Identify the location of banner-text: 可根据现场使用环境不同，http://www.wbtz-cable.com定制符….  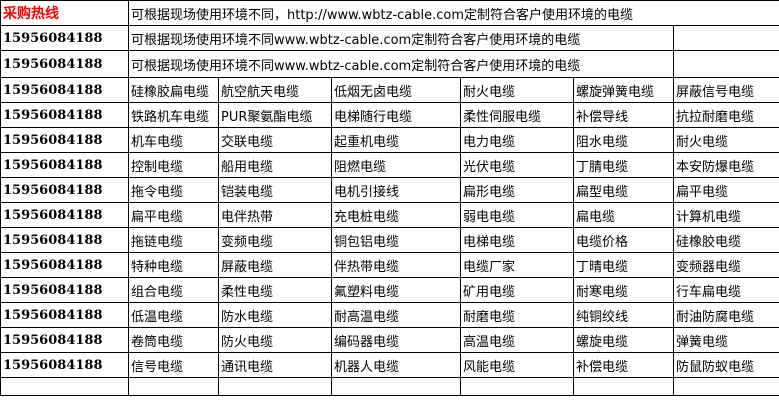
(453, 13).